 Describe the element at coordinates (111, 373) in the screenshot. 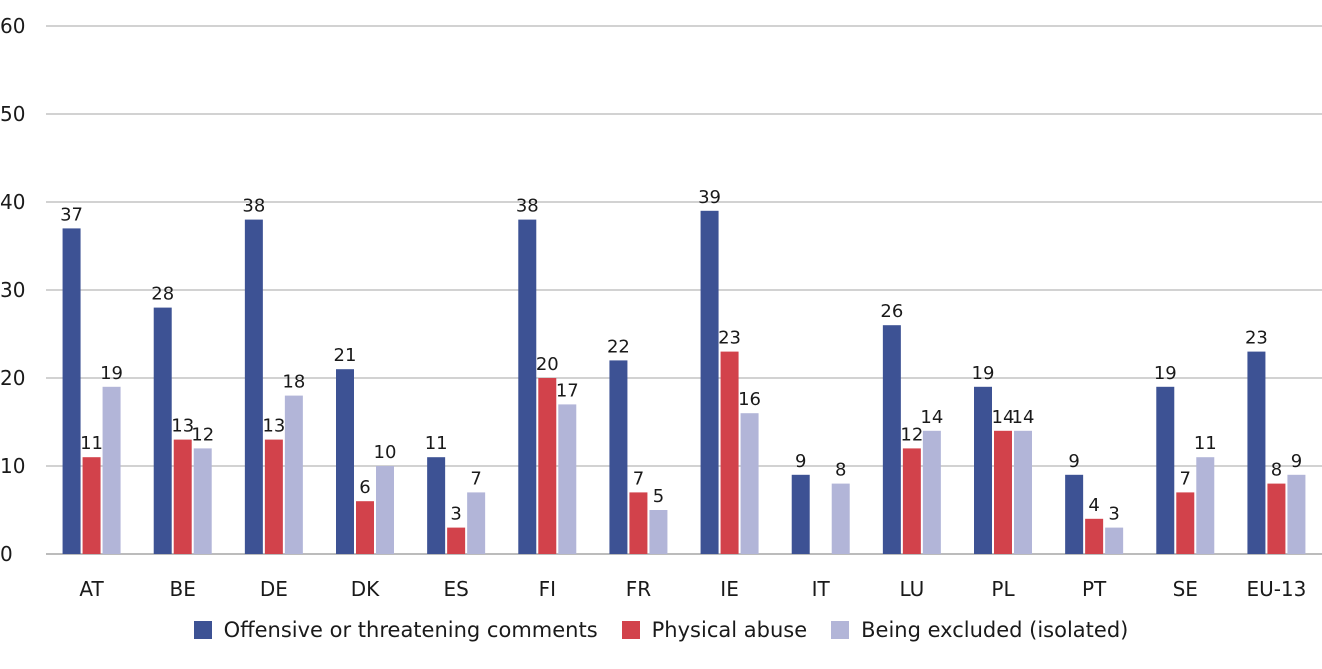

I see `data-label-AT-3: 19` at that location.